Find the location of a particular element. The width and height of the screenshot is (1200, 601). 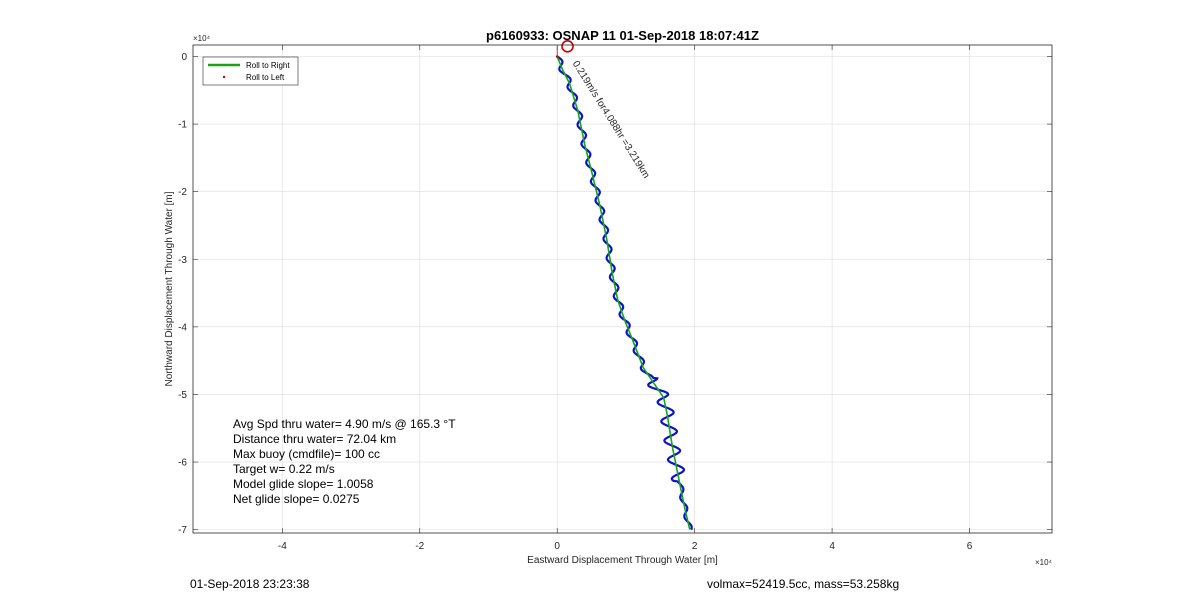

current-marker is located at coordinates (567, 46).